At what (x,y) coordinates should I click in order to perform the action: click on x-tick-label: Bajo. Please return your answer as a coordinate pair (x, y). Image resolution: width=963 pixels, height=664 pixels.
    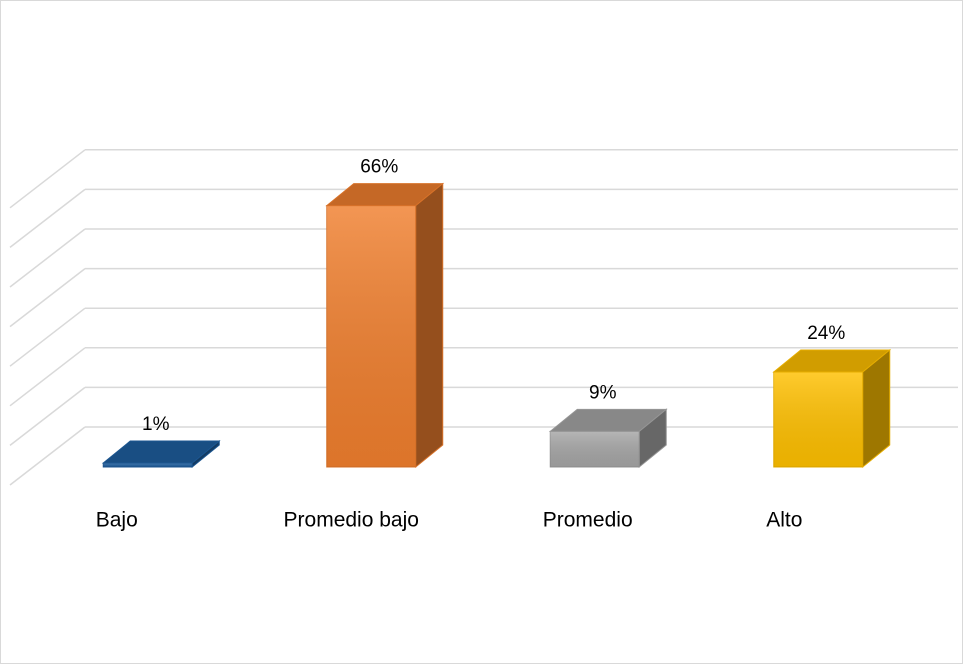
    Looking at the image, I should click on (117, 520).